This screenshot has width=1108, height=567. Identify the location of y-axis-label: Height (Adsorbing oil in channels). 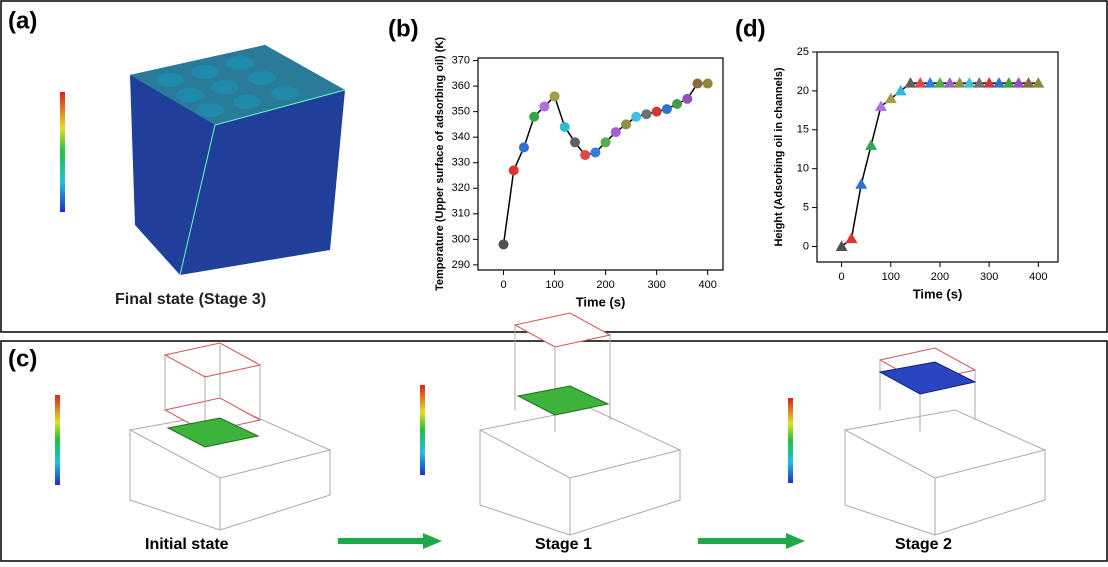
(779, 156).